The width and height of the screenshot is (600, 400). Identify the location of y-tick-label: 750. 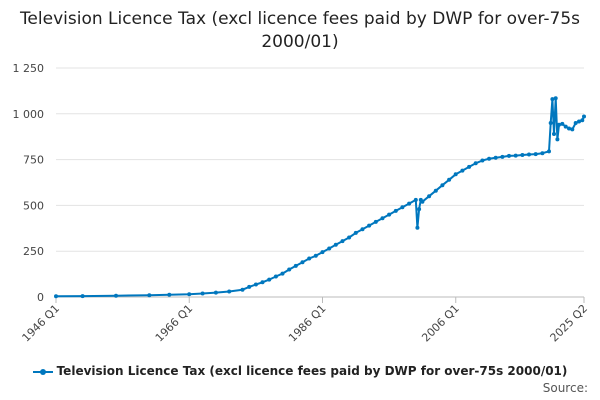
(33, 160).